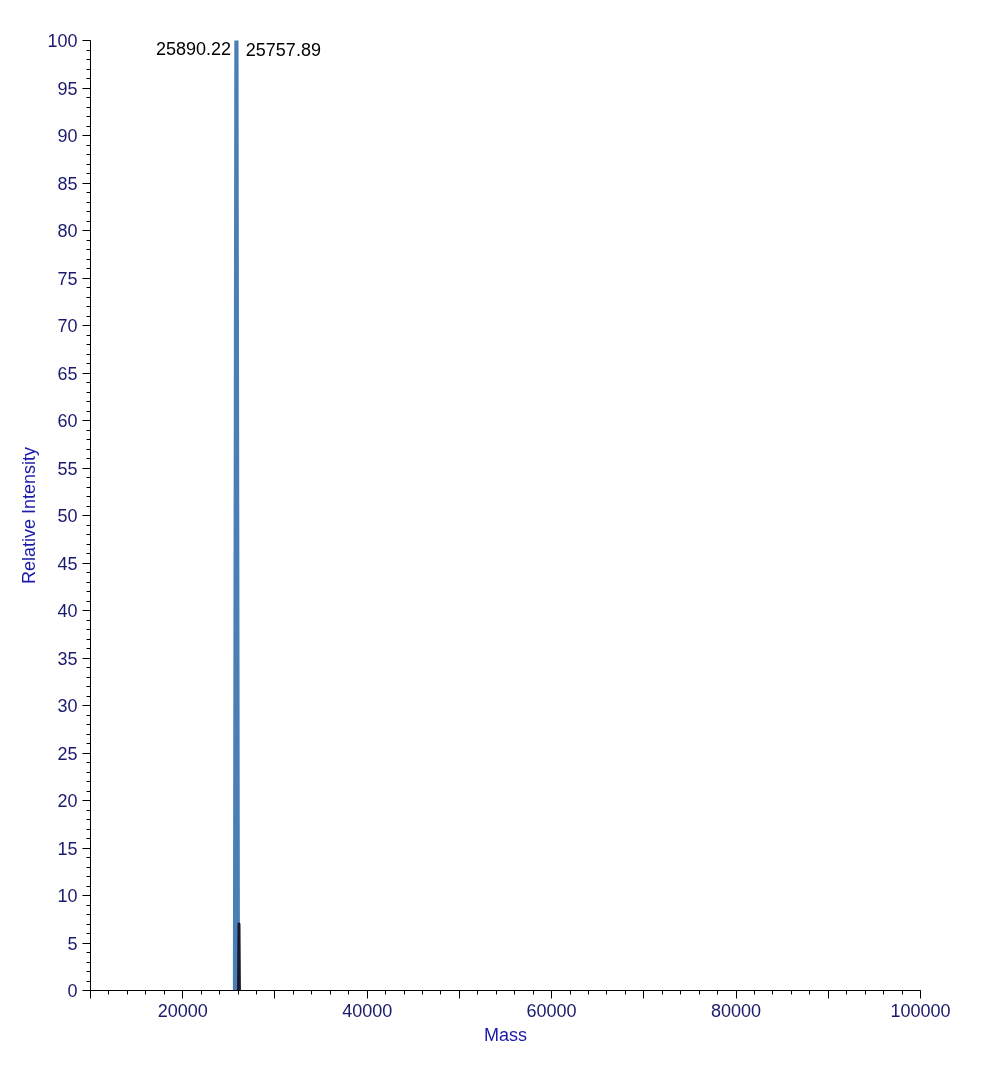  I want to click on y-tick-label: 90, so click(67, 136).